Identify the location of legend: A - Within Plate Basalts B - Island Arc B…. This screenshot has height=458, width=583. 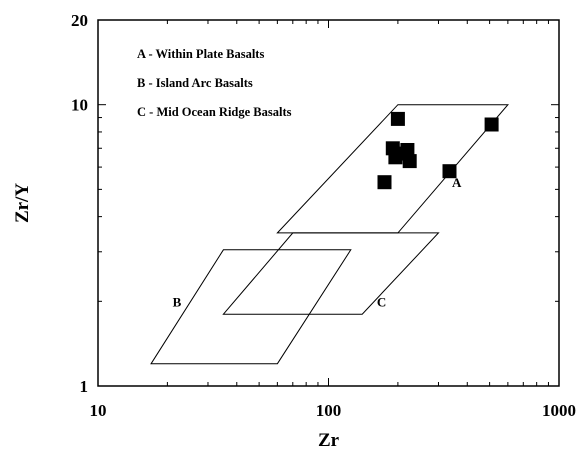
(214, 83).